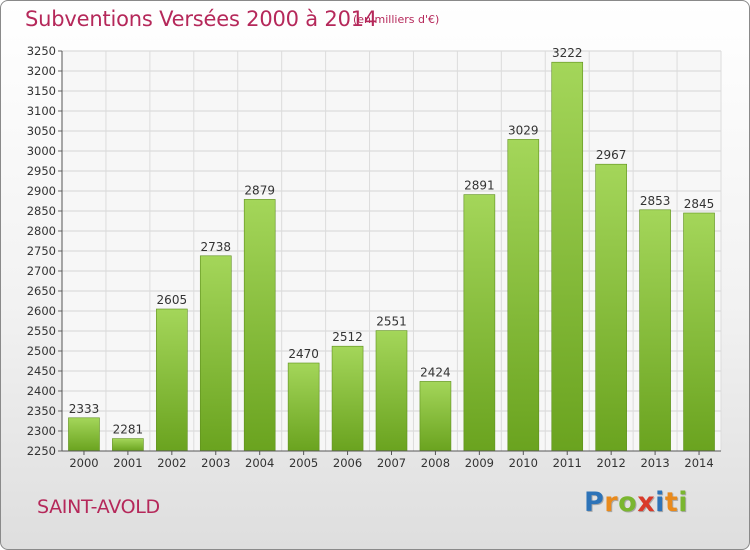 The width and height of the screenshot is (750, 550). I want to click on y-tick-label: 2600, so click(41, 311).